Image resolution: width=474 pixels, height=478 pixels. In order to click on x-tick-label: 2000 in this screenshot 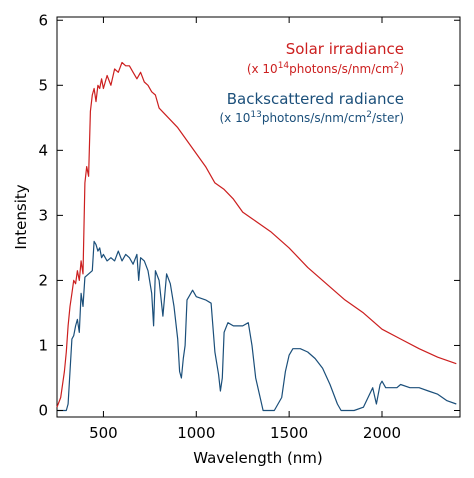, I will do `click(382, 433)`.